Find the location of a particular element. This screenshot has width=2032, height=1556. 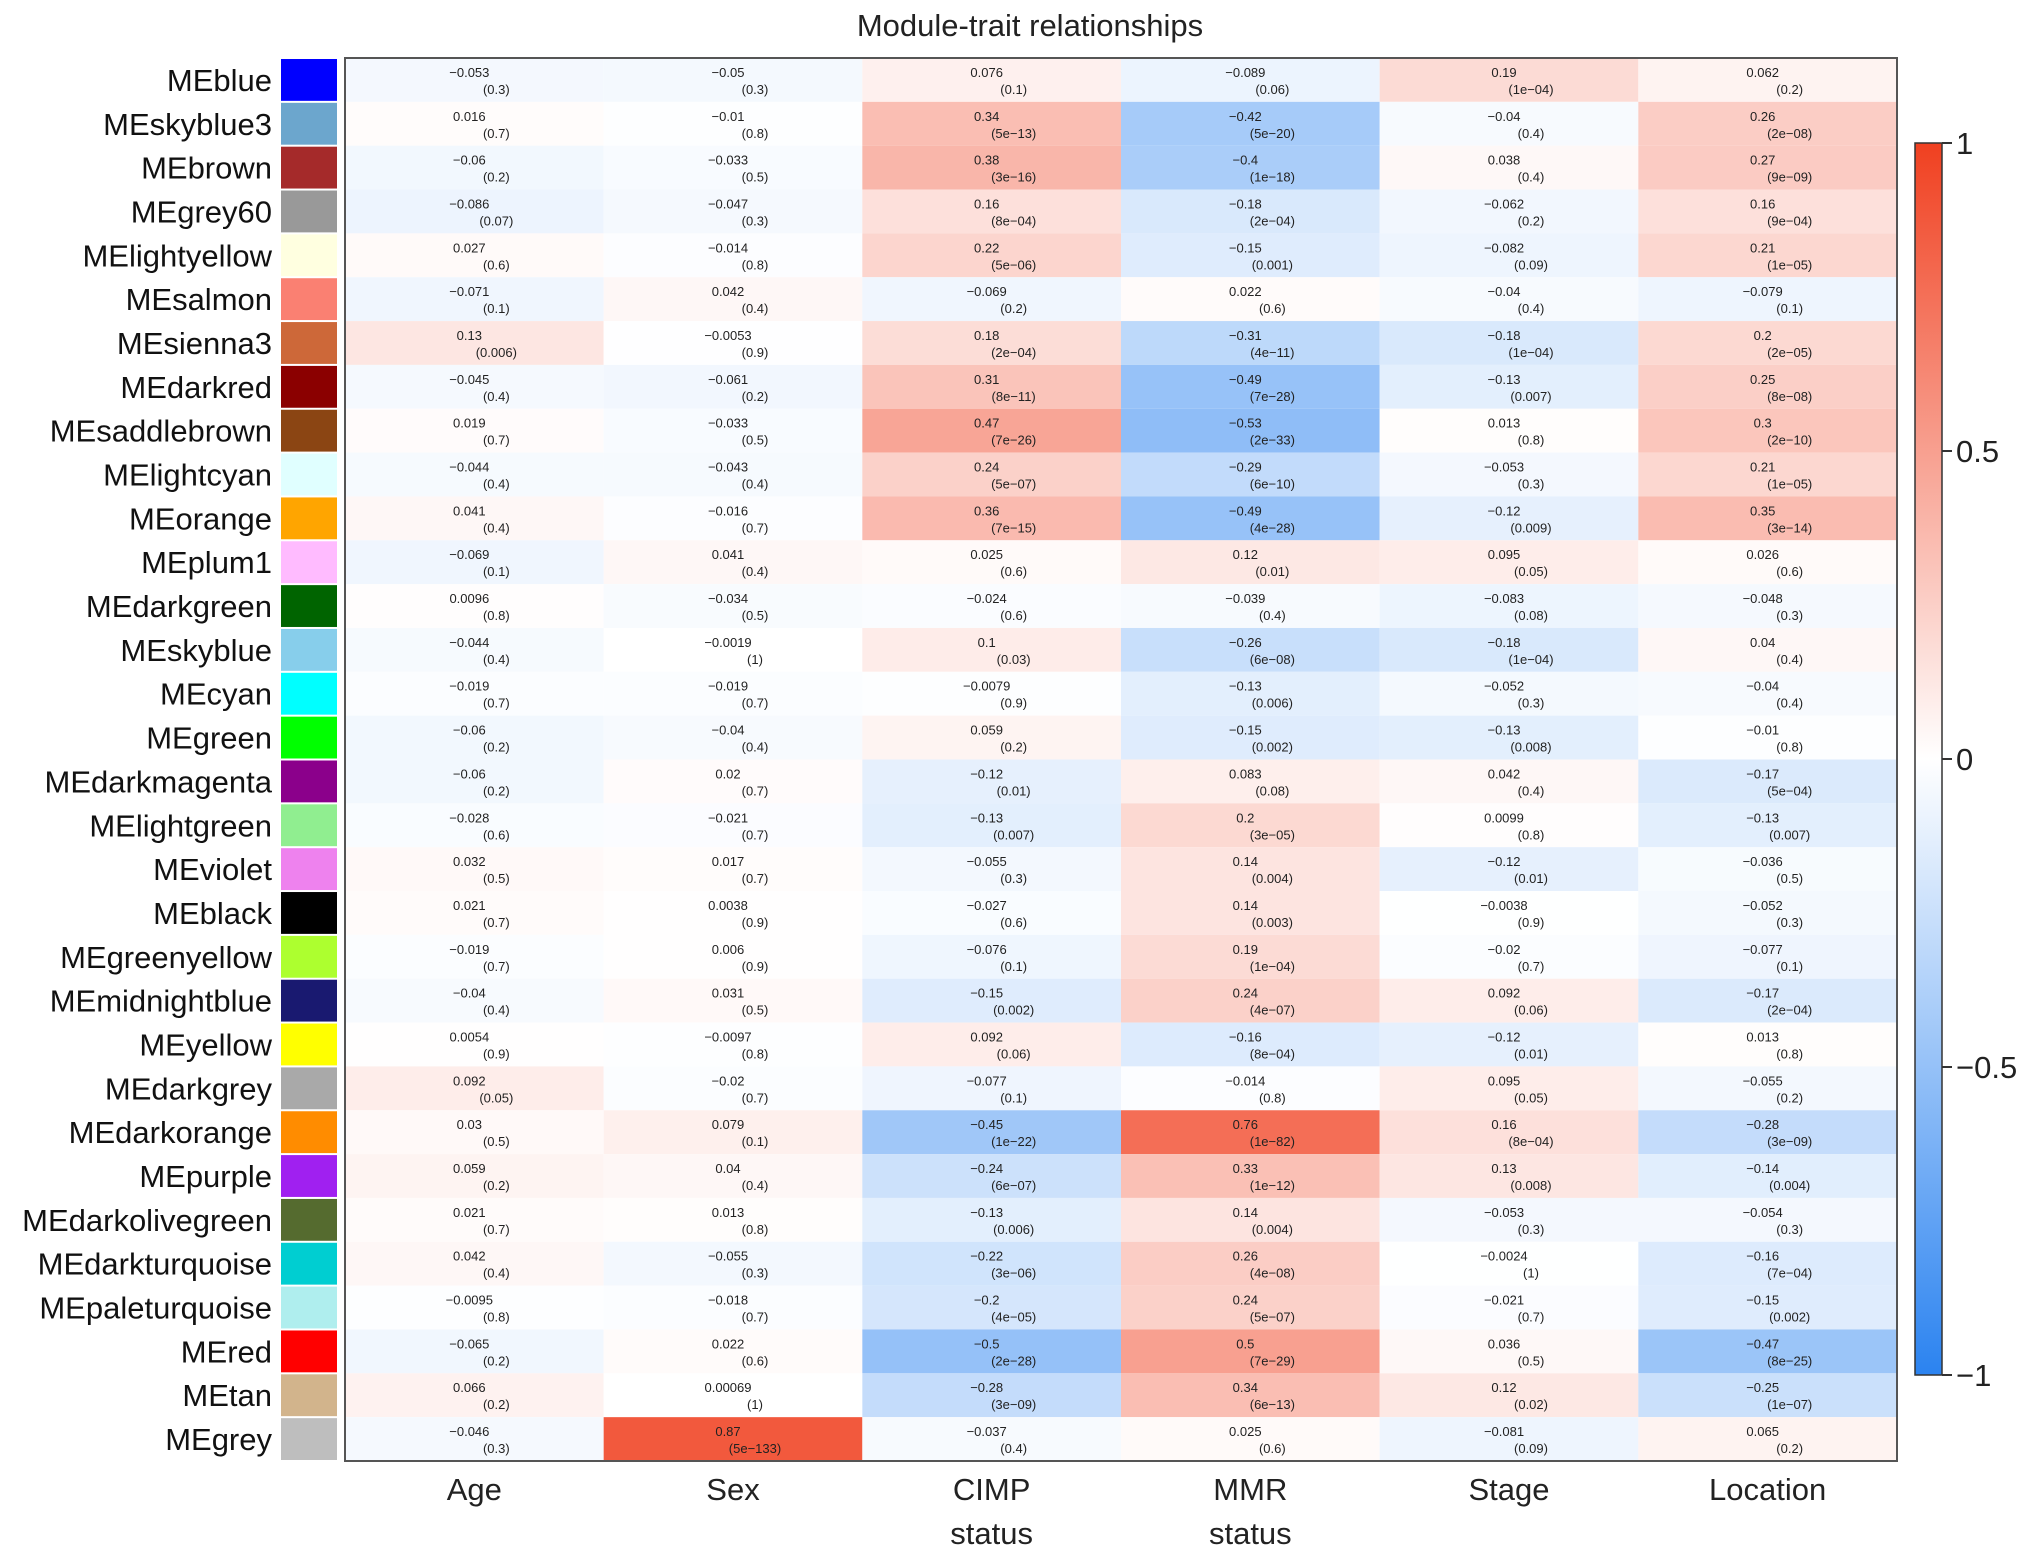

cell-pvalue: (0.01) is located at coordinates (1531, 1053).